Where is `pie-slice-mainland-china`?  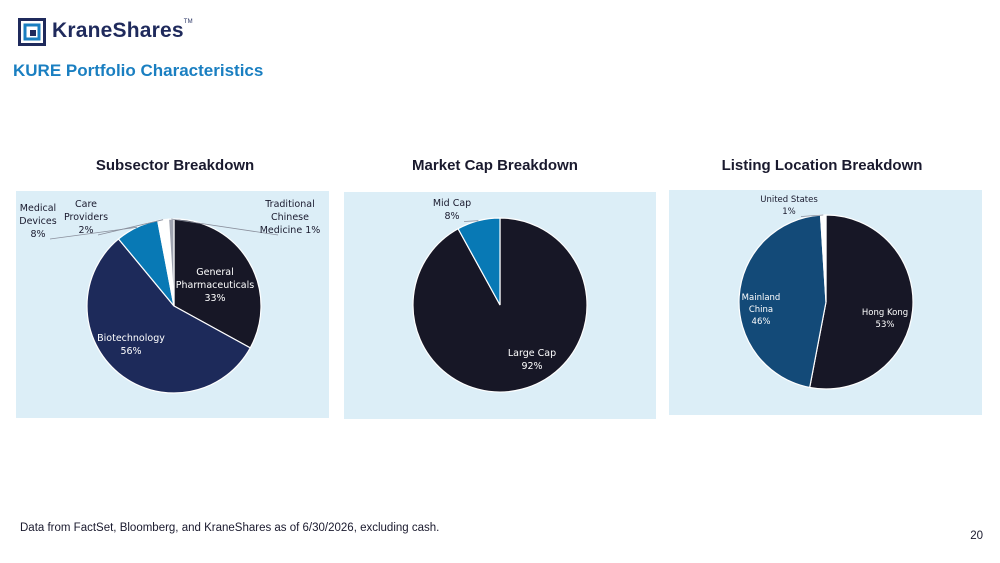
pie-slice-mainland-china is located at coordinates (782, 301).